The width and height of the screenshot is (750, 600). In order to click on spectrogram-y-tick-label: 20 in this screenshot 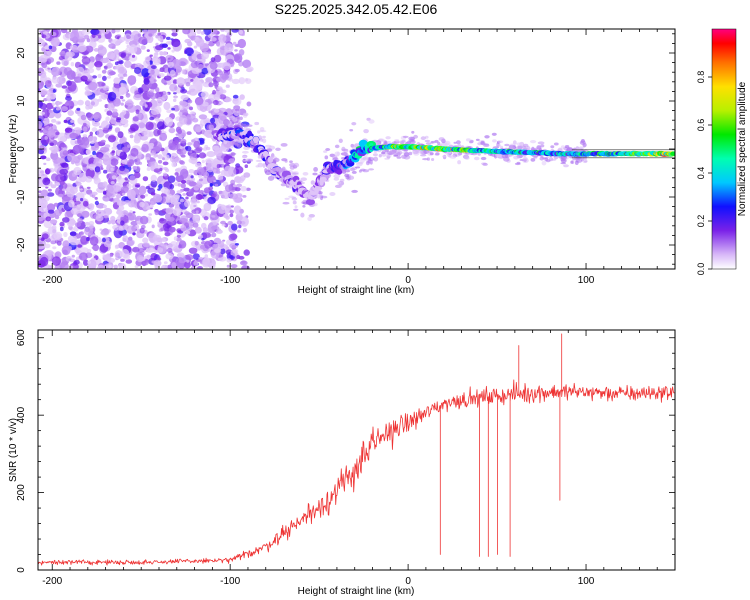, I will do `click(21, 53)`.